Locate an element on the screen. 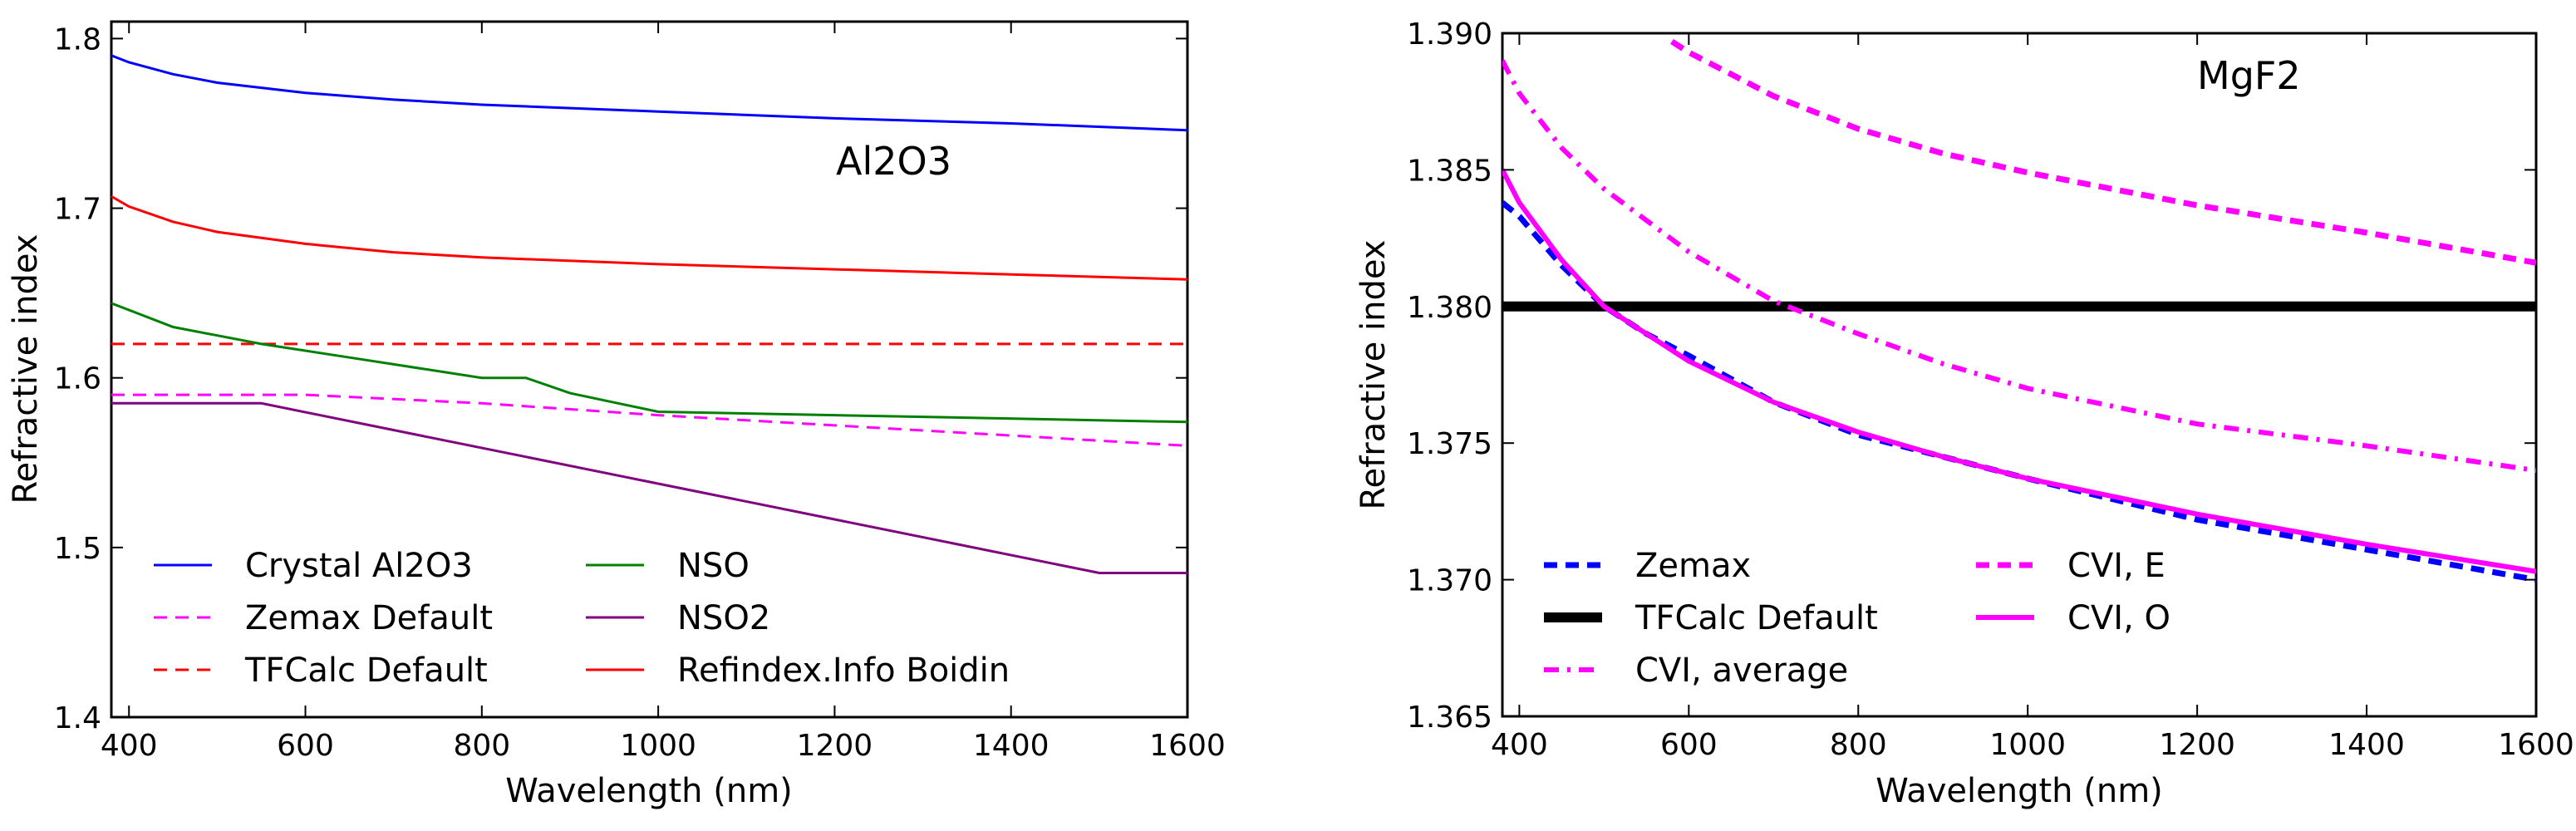 Image resolution: width=2576 pixels, height=831 pixels. y-tick-label: 1.4 is located at coordinates (77, 718).